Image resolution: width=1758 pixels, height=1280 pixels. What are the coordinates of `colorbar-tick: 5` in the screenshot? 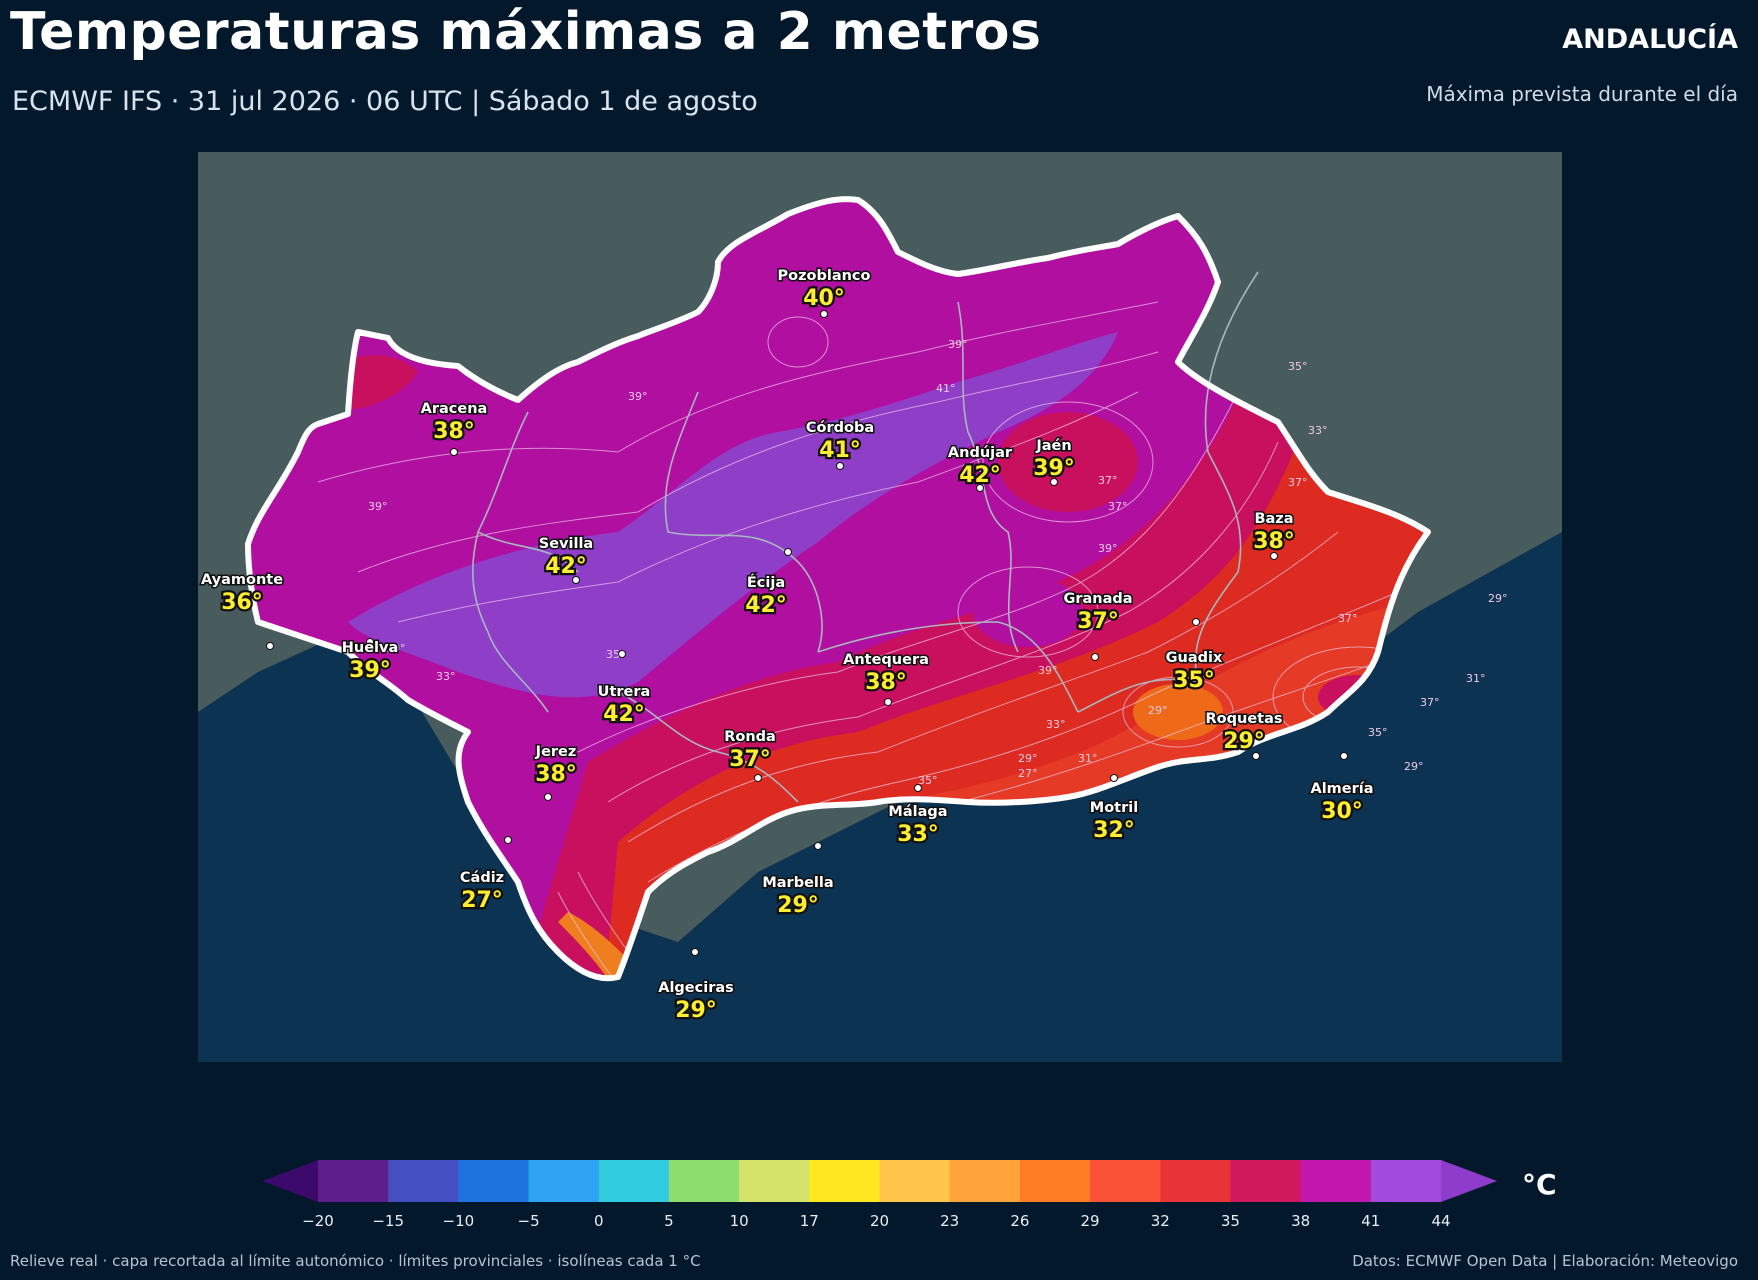 It's located at (669, 1221).